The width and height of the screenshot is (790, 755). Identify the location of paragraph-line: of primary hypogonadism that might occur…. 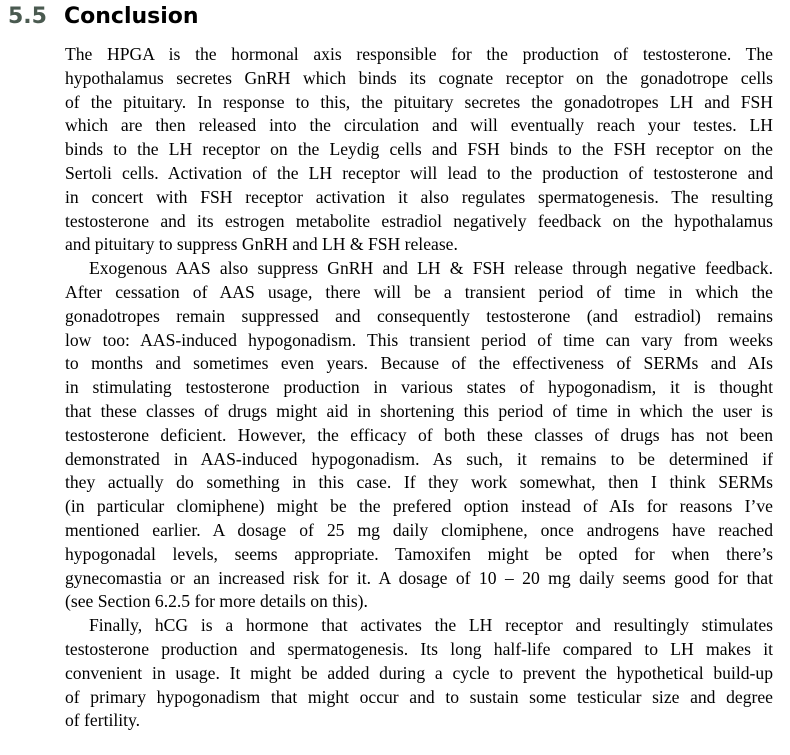
(419, 696).